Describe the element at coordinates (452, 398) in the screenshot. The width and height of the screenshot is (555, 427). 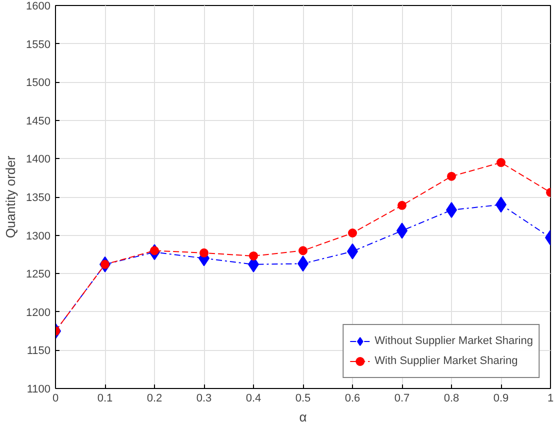
I see `x-tick-label: 0.8` at that location.